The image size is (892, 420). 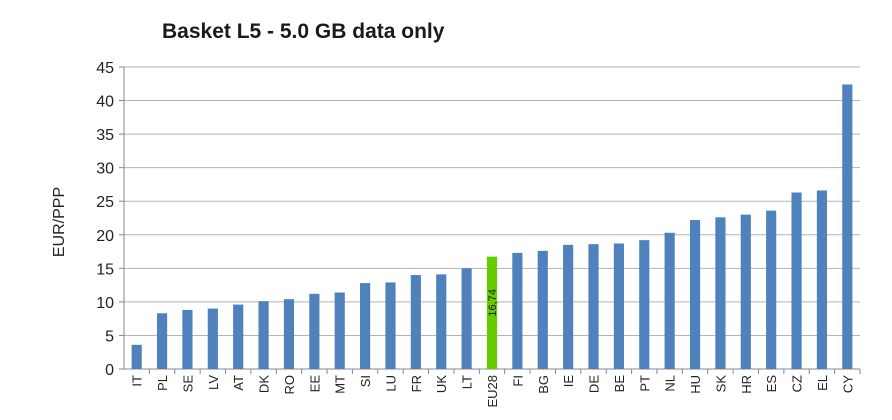 What do you see at coordinates (416, 383) in the screenshot?
I see `x-tick-label: FR` at bounding box center [416, 383].